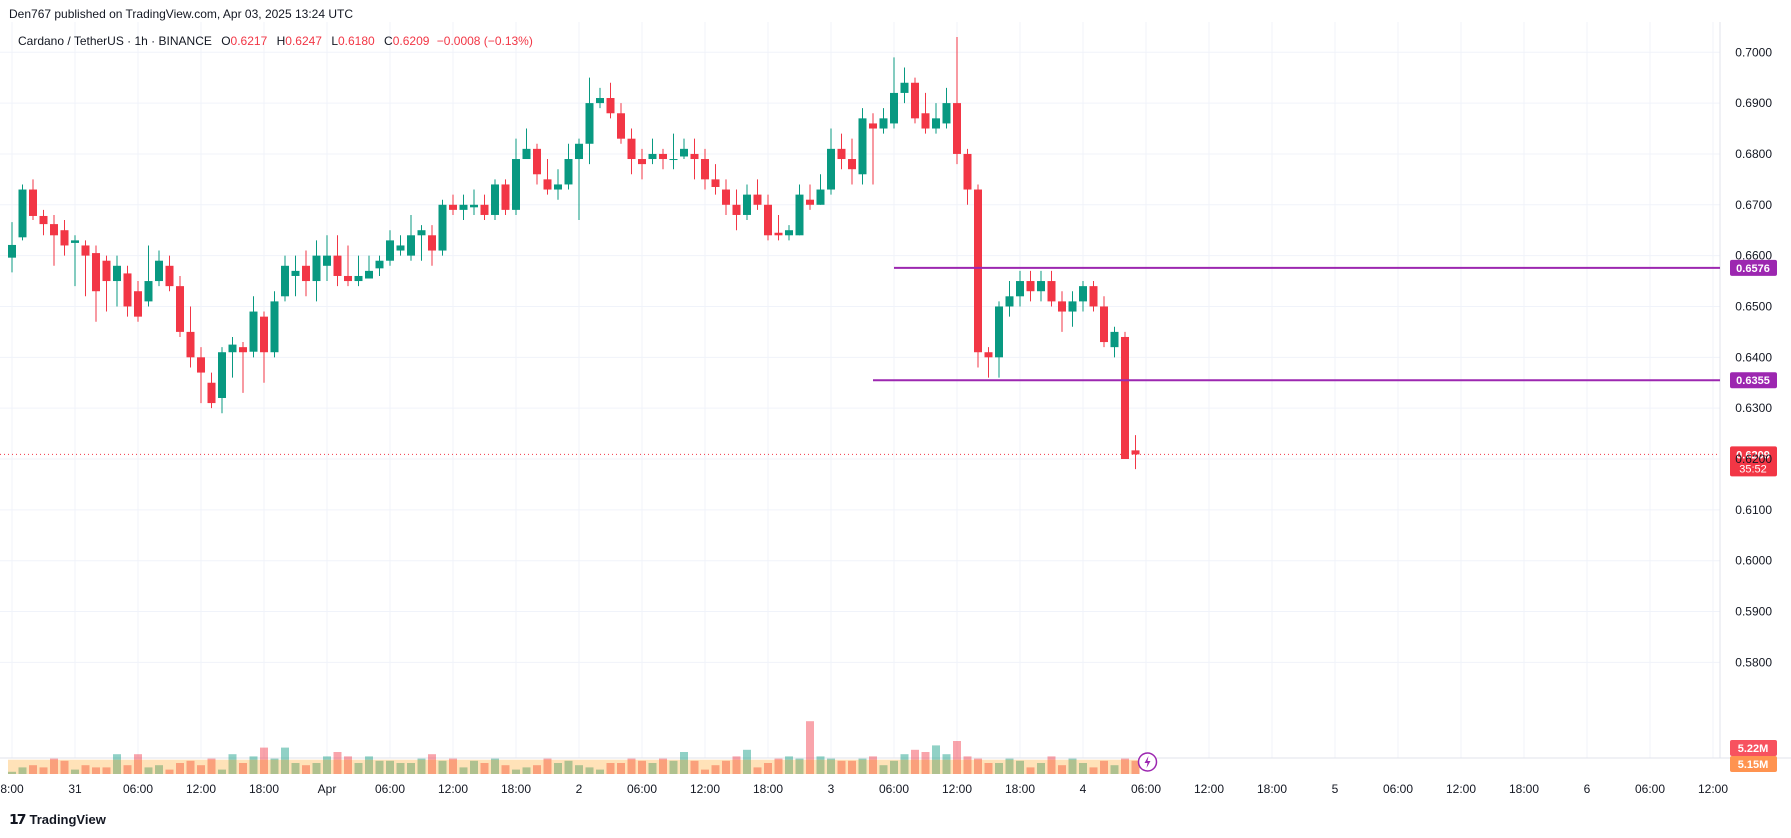 The width and height of the screenshot is (1791, 838). I want to click on symbol-title: Cardano / TetherUS · 1h · BINANCE, so click(115, 41).